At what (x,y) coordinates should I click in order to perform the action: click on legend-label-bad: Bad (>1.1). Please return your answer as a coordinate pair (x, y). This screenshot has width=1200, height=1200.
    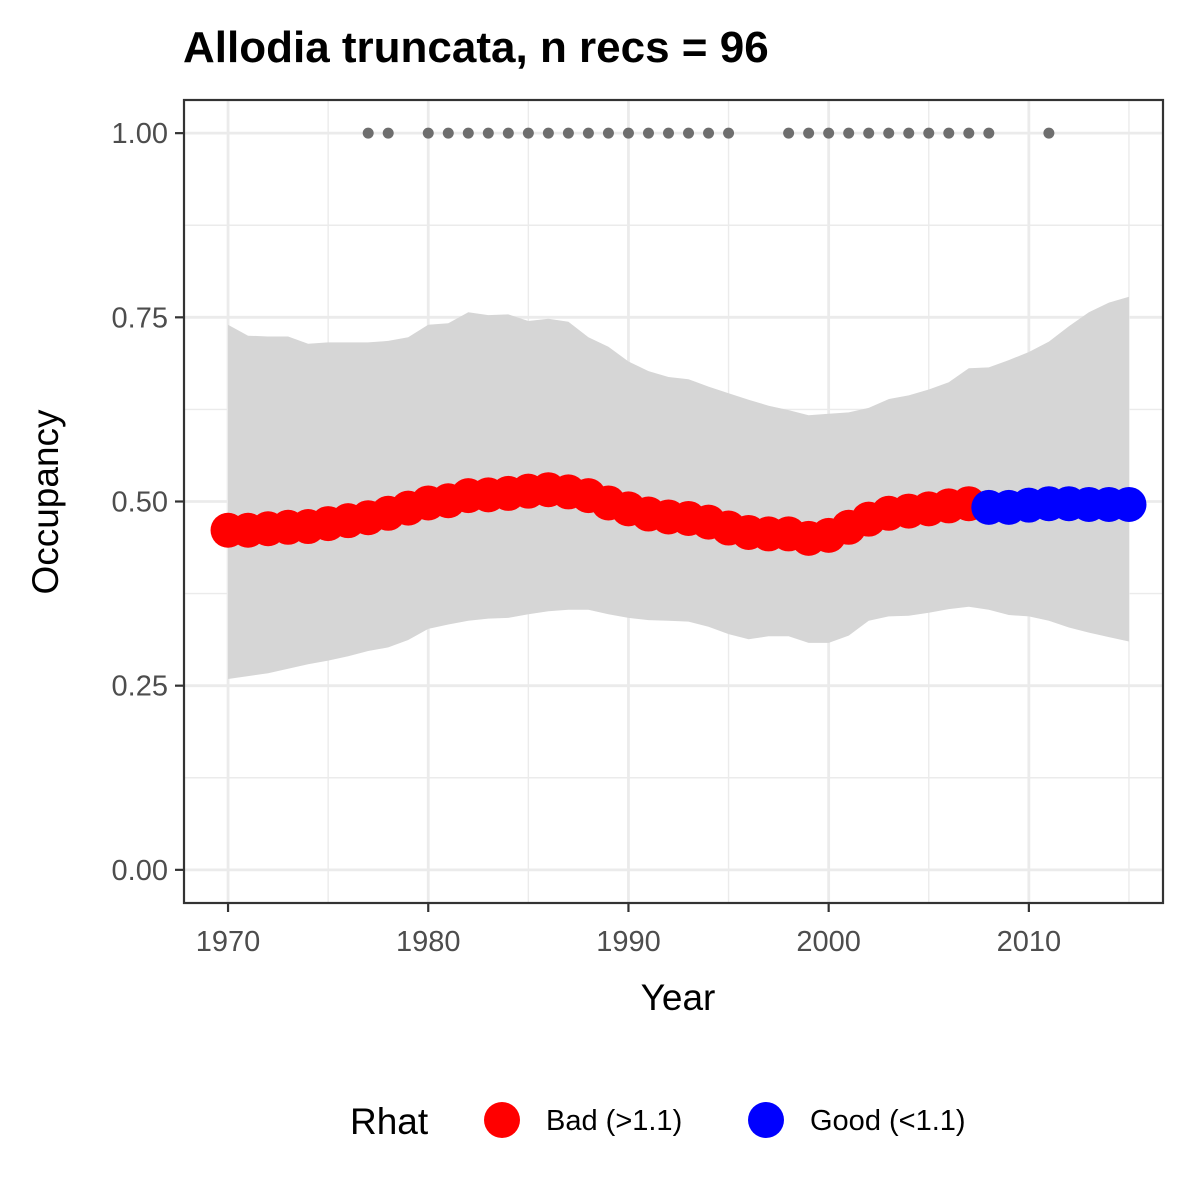
    Looking at the image, I should click on (614, 1121).